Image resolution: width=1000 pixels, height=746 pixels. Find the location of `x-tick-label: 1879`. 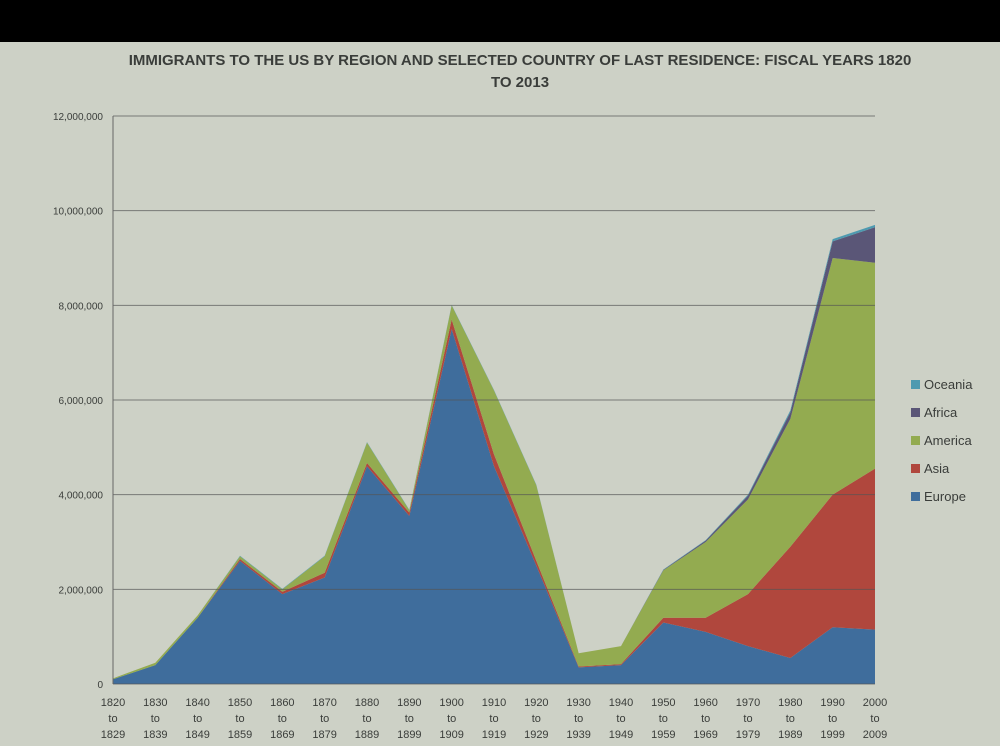

x-tick-label: 1879 is located at coordinates (324, 735).